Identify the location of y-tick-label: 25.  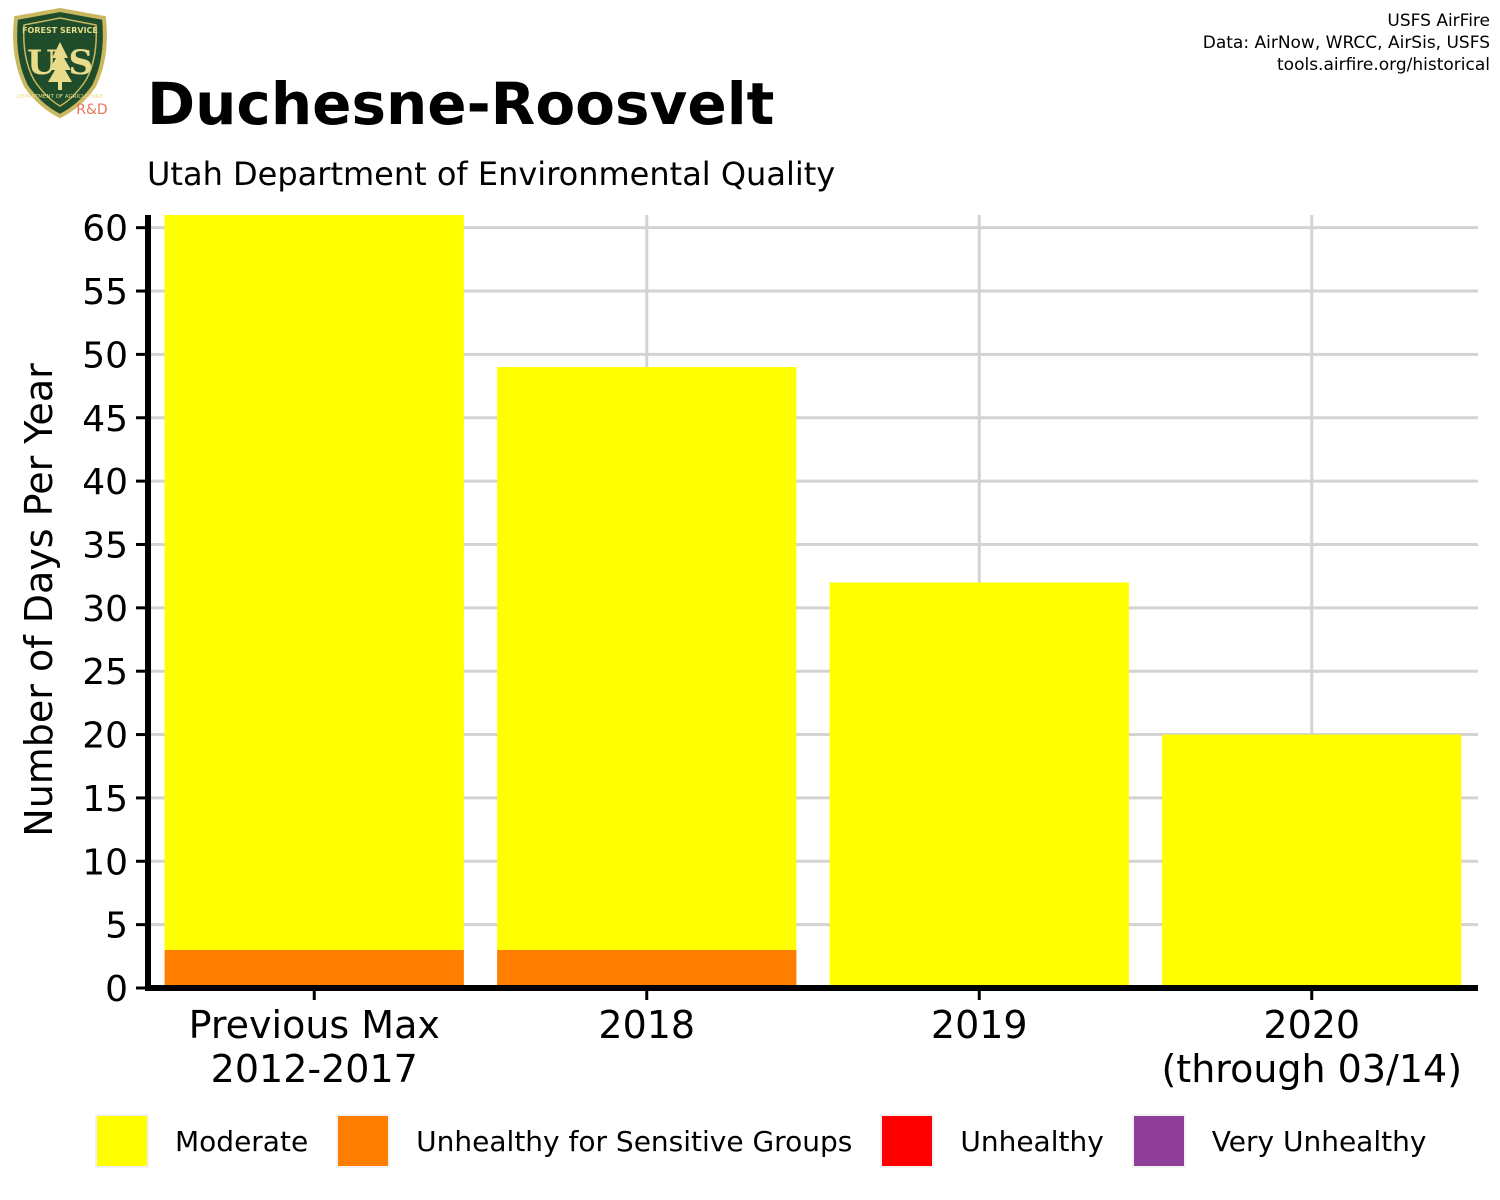
(105, 672).